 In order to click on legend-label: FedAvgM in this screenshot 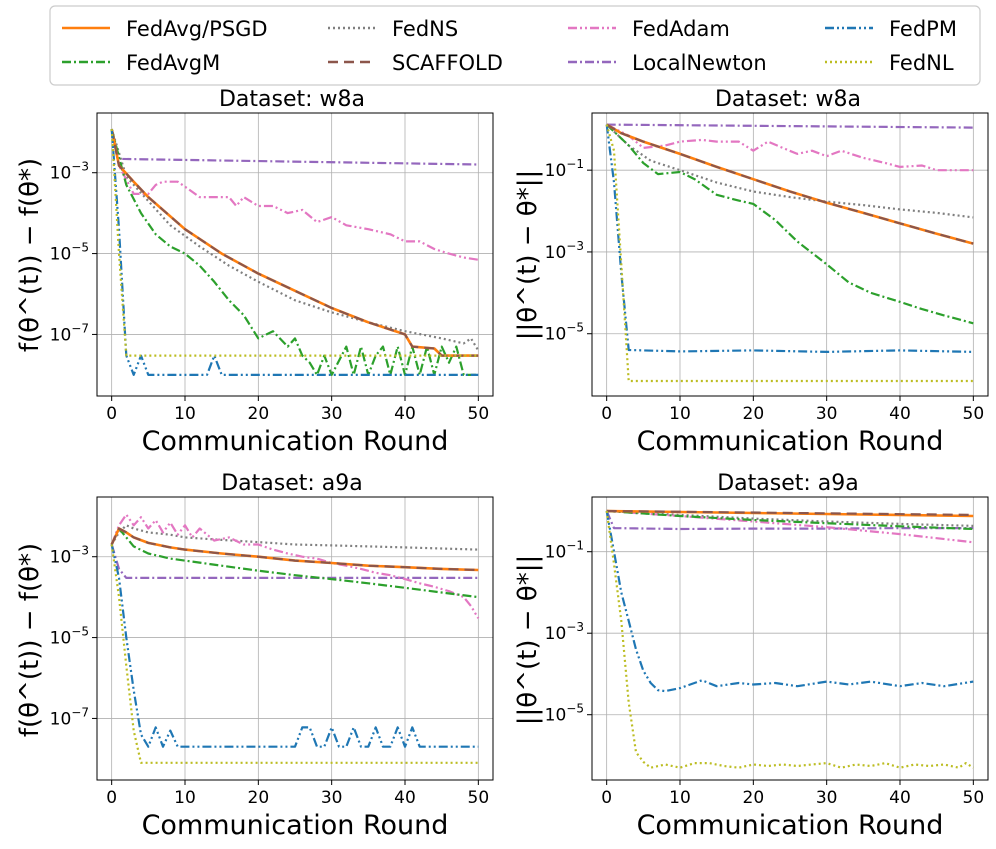, I will do `click(173, 63)`.